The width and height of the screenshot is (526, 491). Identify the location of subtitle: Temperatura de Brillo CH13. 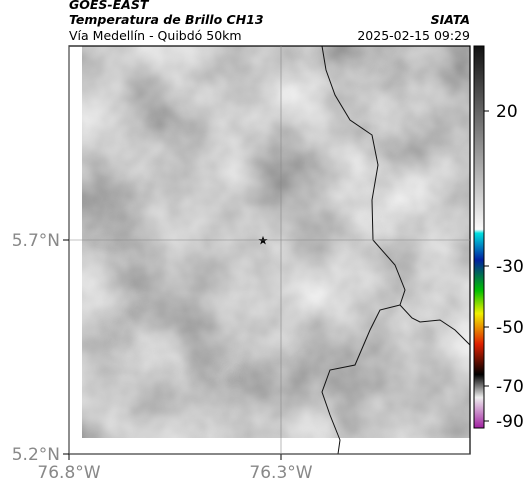
(166, 19).